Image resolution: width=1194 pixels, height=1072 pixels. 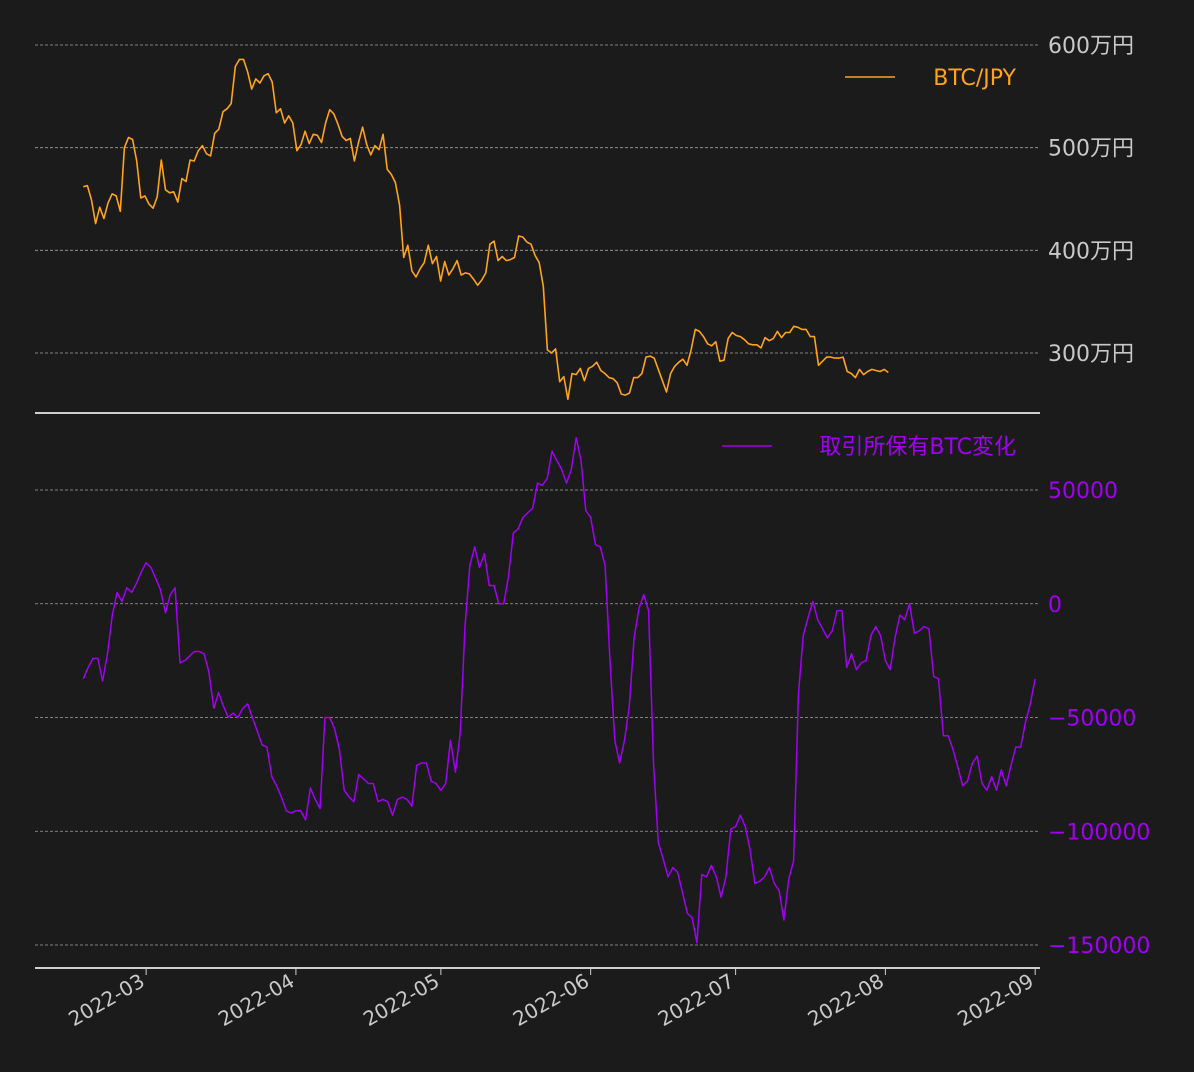 I want to click on y-tick-label: −50000, so click(x=1092, y=719).